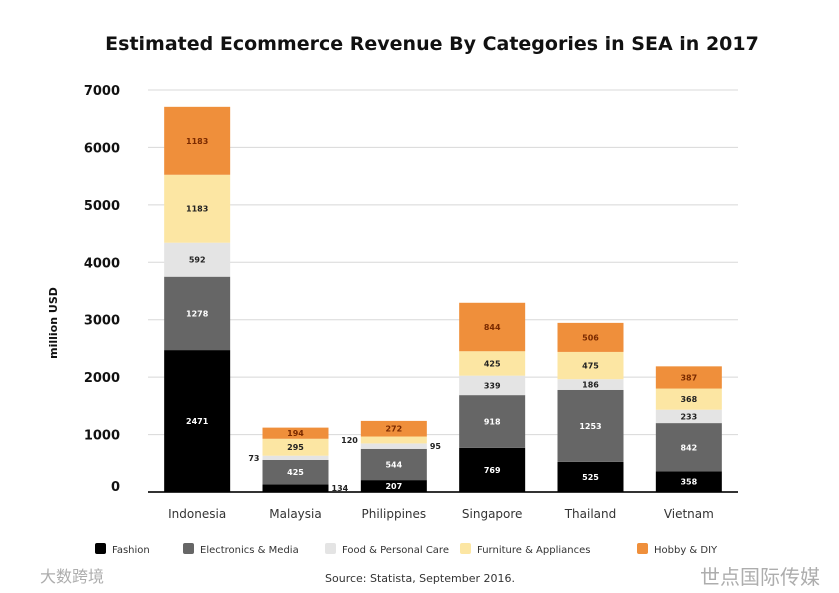 Image resolution: width=839 pixels, height=593 pixels. I want to click on y-tick-label: 4000, so click(102, 263).